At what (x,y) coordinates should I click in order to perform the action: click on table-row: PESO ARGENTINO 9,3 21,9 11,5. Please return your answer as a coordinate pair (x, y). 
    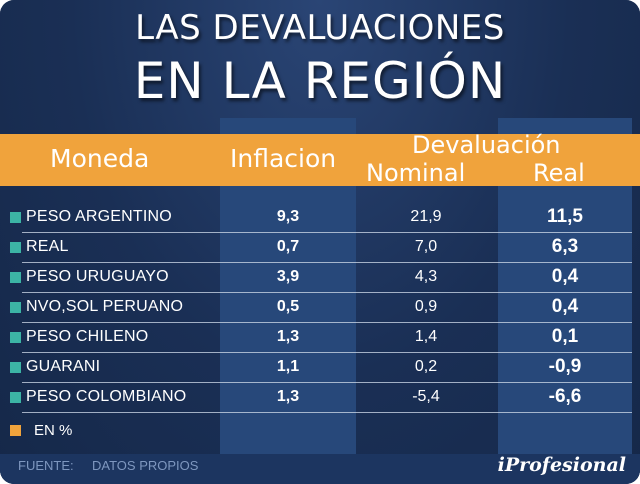
    Looking at the image, I should click on (320, 218).